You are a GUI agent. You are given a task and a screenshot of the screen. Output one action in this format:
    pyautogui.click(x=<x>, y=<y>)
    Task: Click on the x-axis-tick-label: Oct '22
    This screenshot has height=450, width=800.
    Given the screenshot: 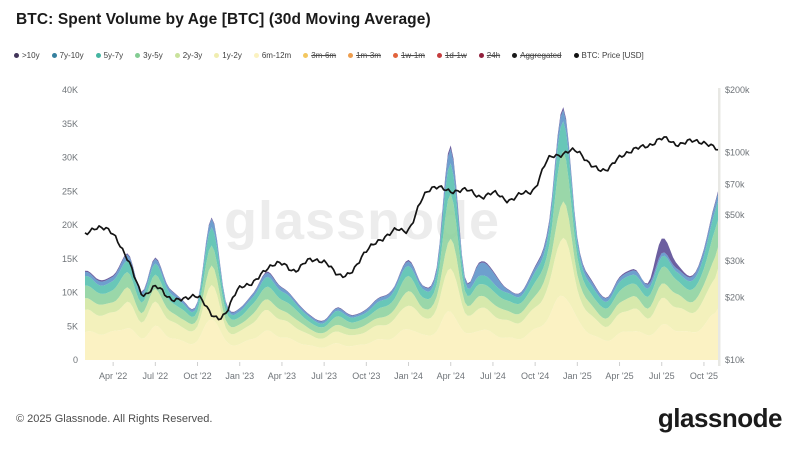 What is the action you would take?
    pyautogui.click(x=197, y=376)
    